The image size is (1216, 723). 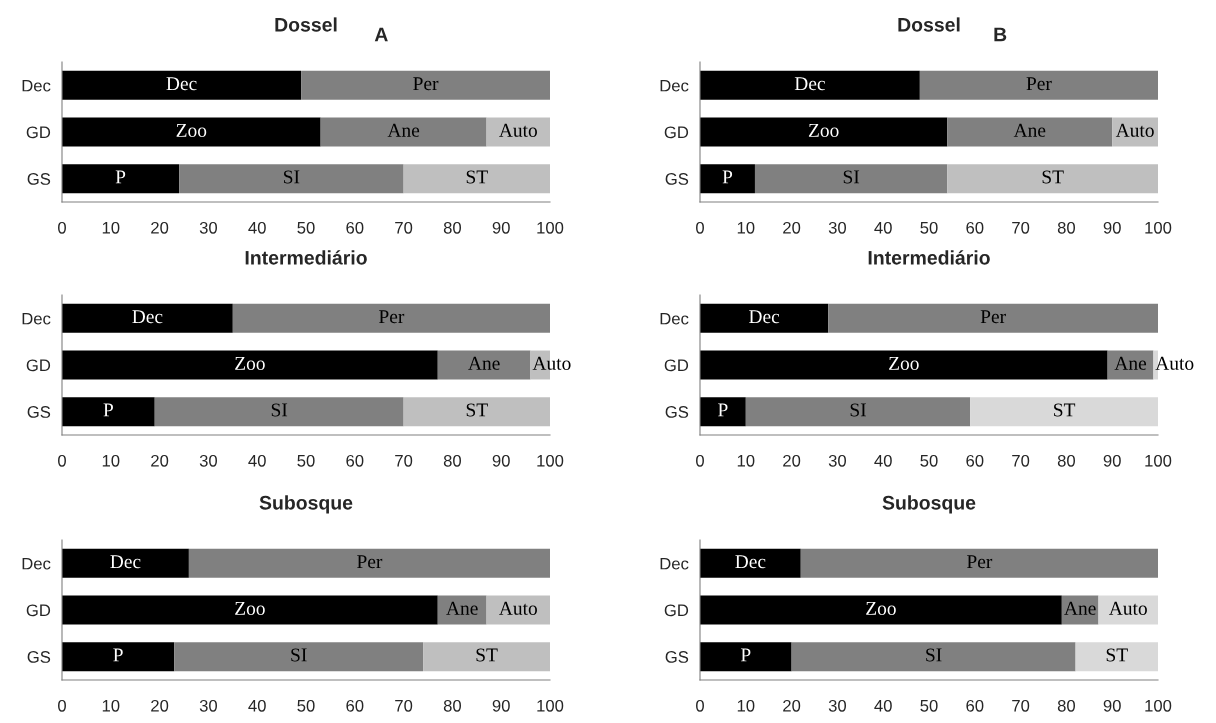 What do you see at coordinates (306, 257) in the screenshot?
I see `chart-title: Intermediário` at bounding box center [306, 257].